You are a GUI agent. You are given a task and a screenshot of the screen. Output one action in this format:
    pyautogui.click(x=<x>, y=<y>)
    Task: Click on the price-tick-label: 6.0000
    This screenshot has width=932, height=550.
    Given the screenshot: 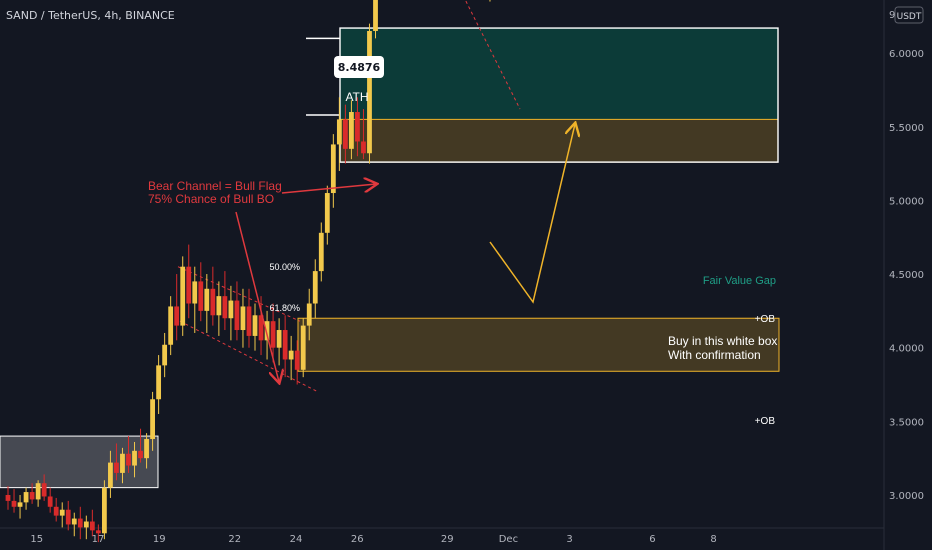 What is the action you would take?
    pyautogui.click(x=906, y=54)
    